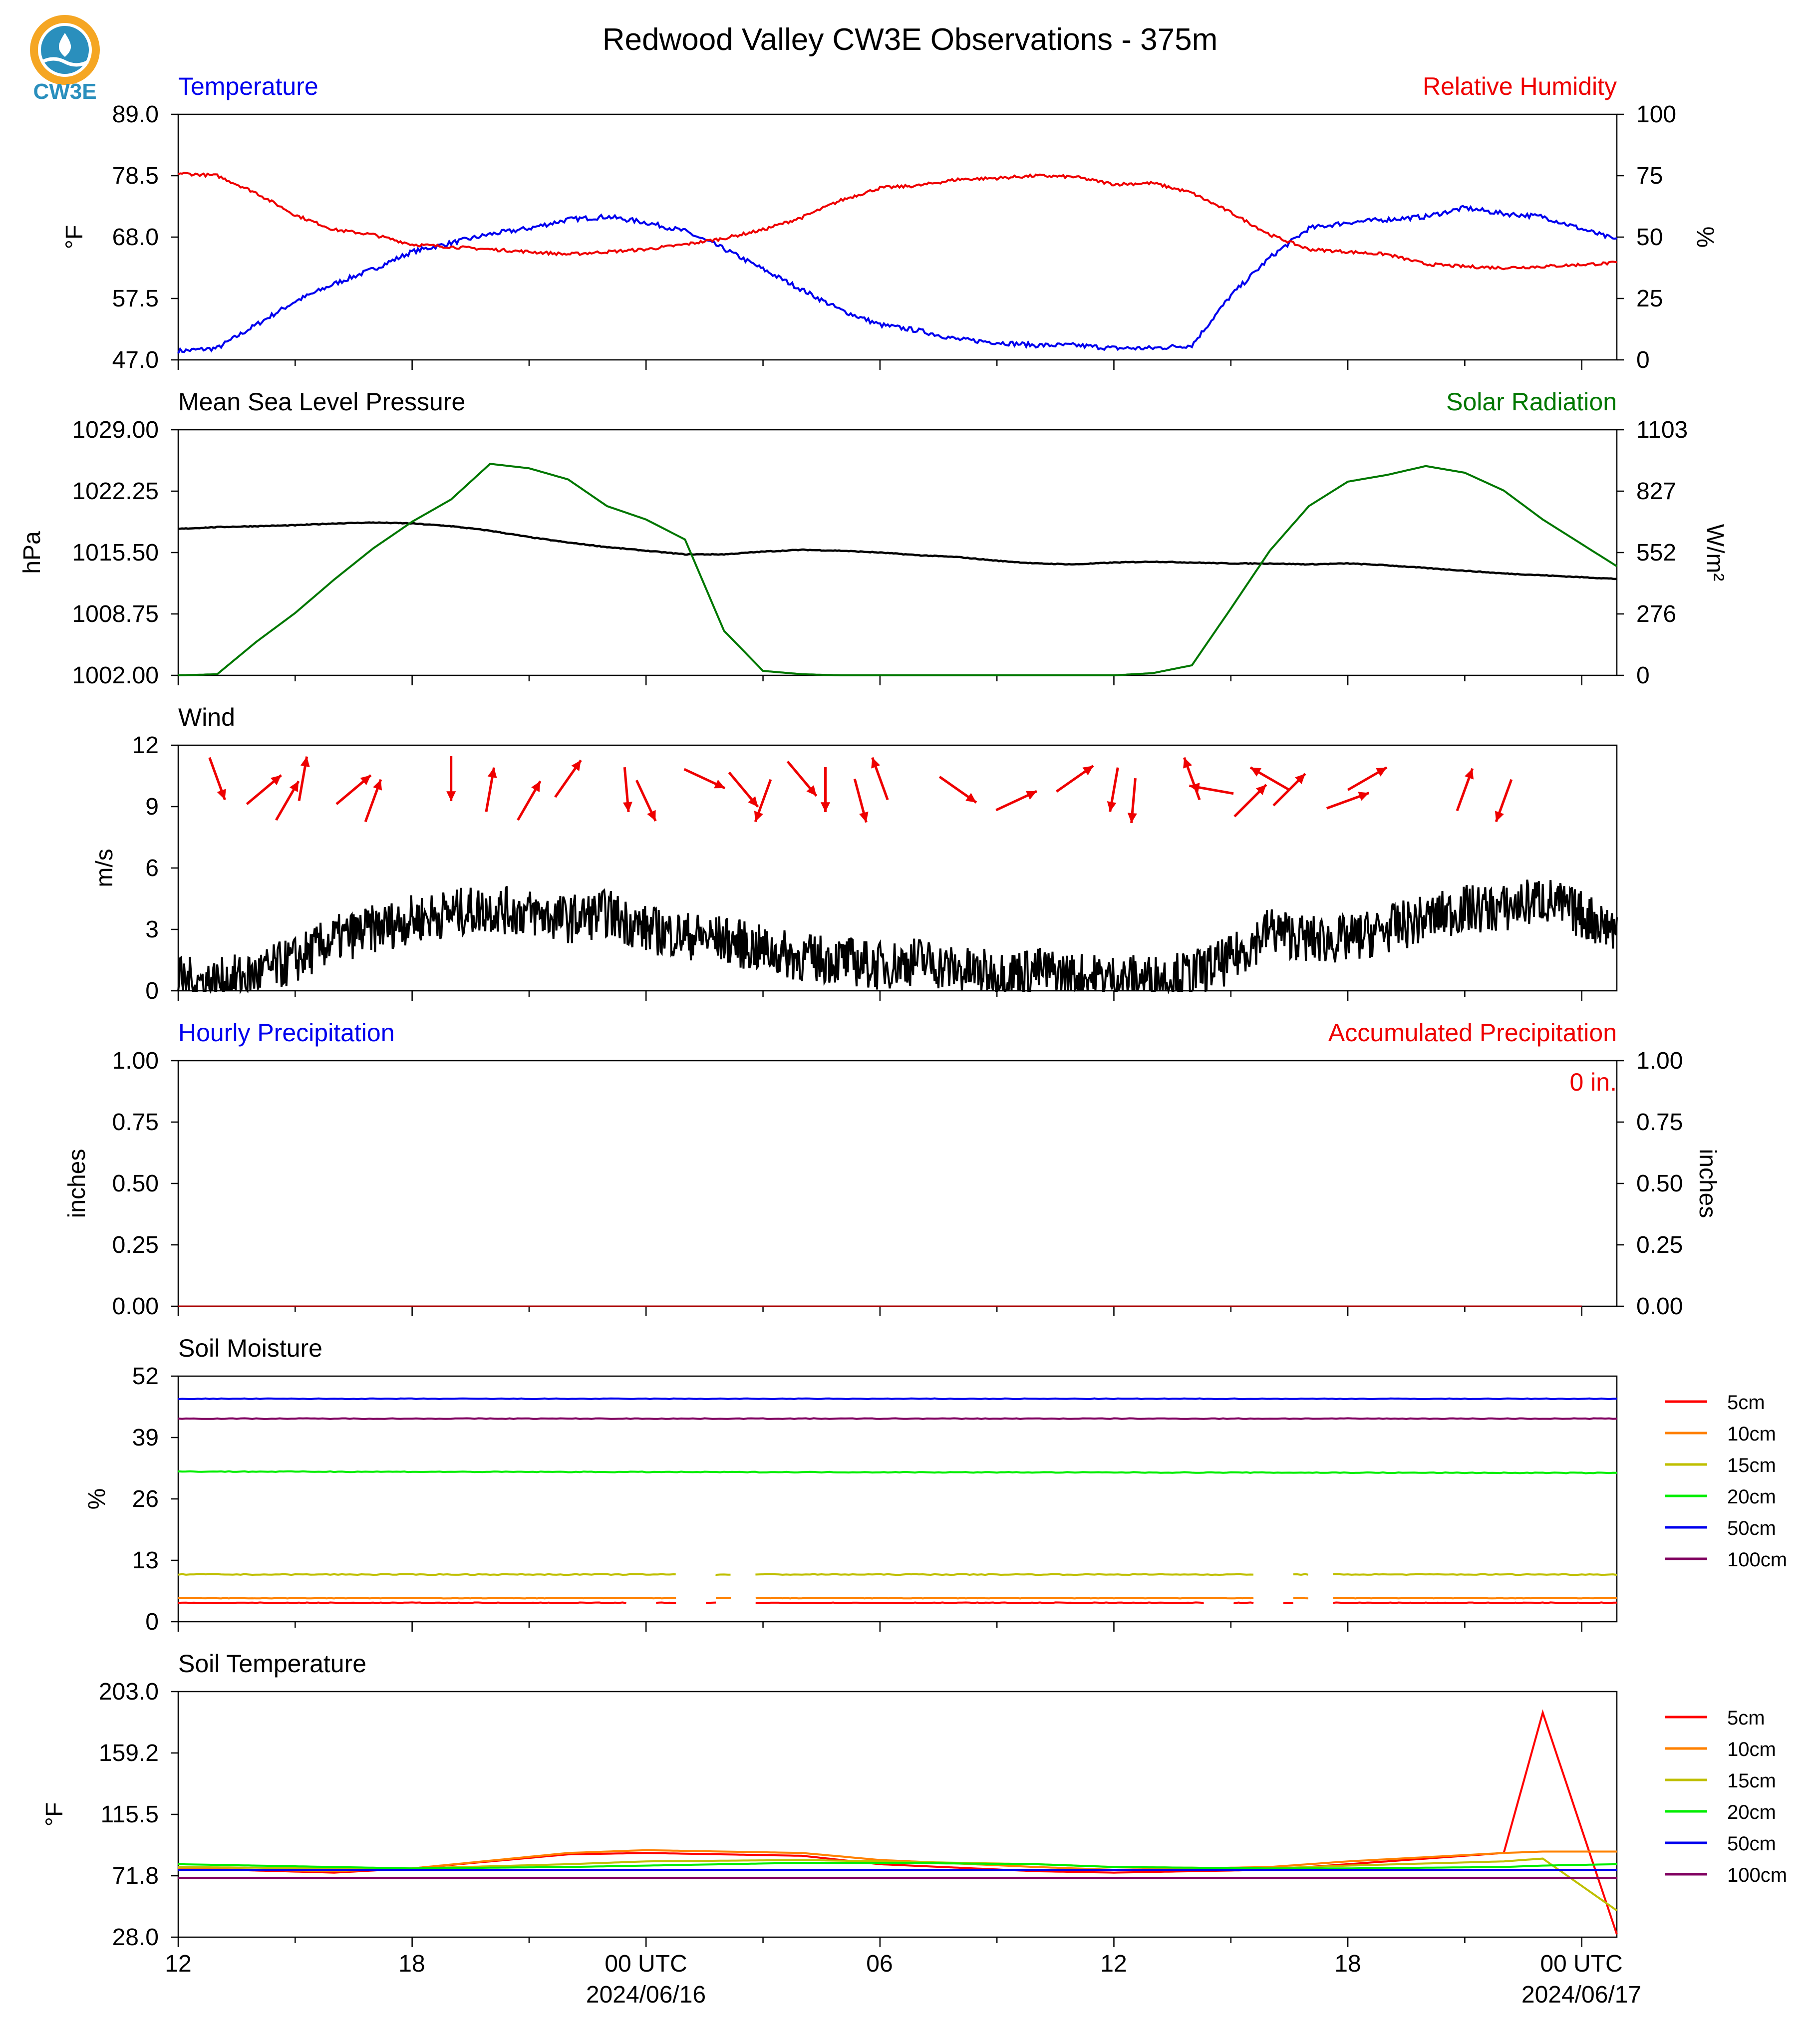  Describe the element at coordinates (1659, 1183) in the screenshot. I see `y-tick-label: 0.50` at that location.